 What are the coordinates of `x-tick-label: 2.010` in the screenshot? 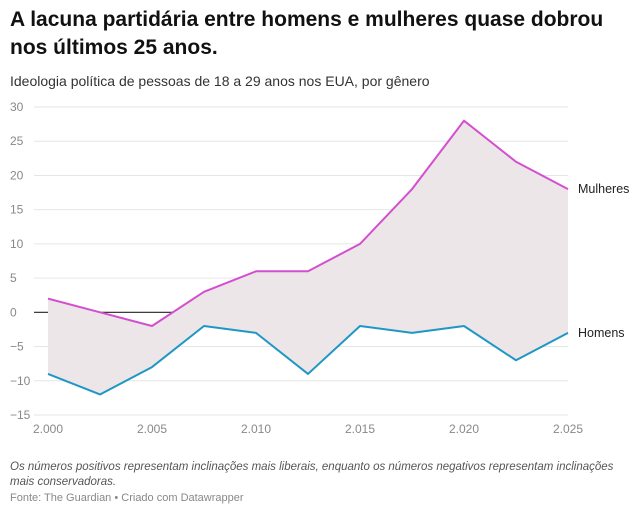 It's located at (256, 429).